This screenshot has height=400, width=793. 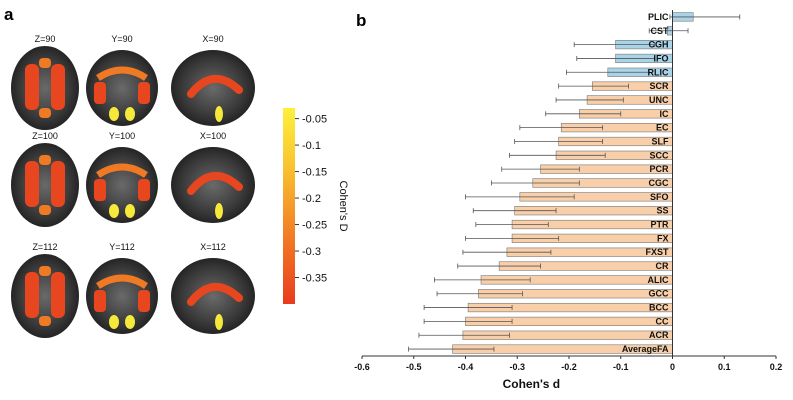 I want to click on slice-label: Y=90, so click(x=121, y=39).